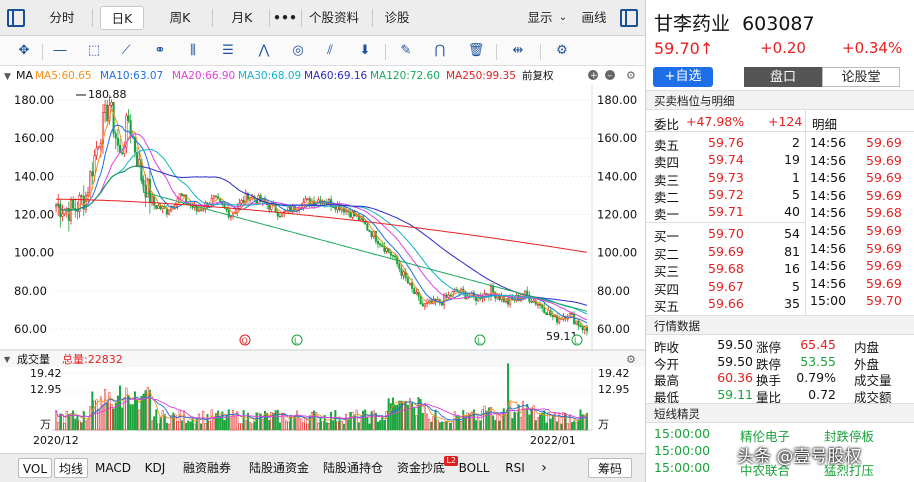  I want to click on chevron-down-icon: ⌄, so click(563, 17).